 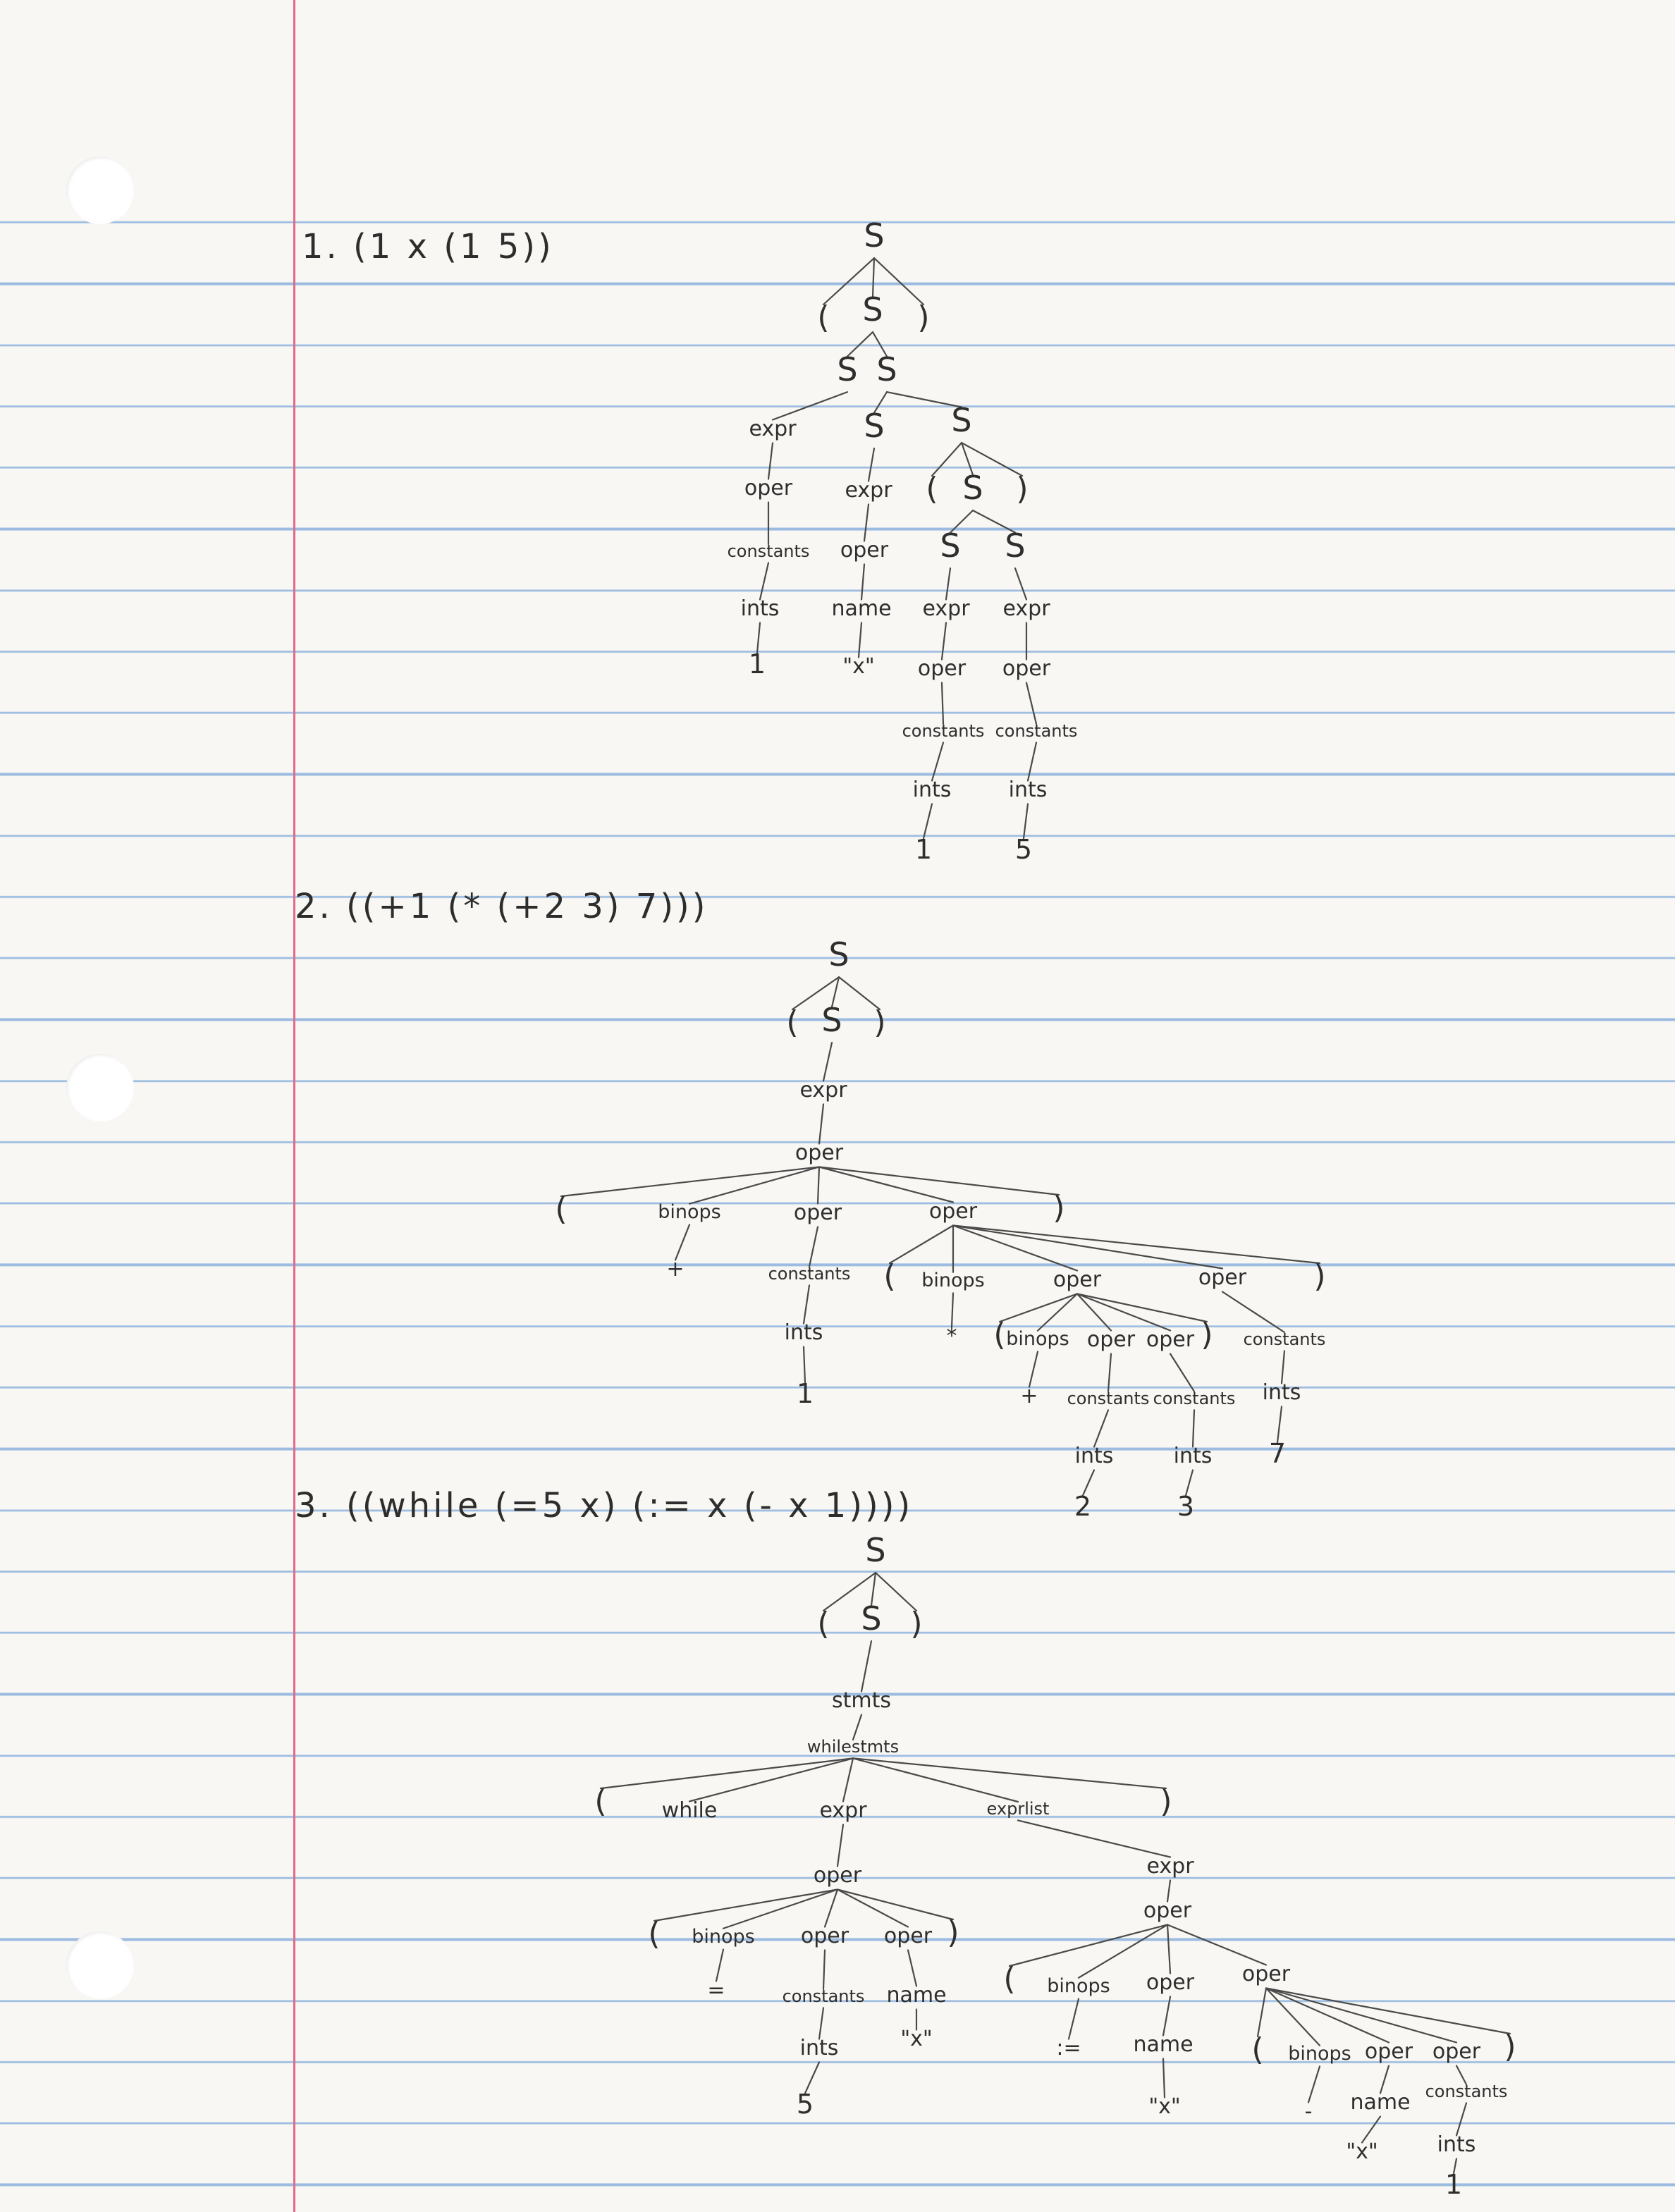 What do you see at coordinates (1309, 2111) in the screenshot?
I see `tree-node: -` at bounding box center [1309, 2111].